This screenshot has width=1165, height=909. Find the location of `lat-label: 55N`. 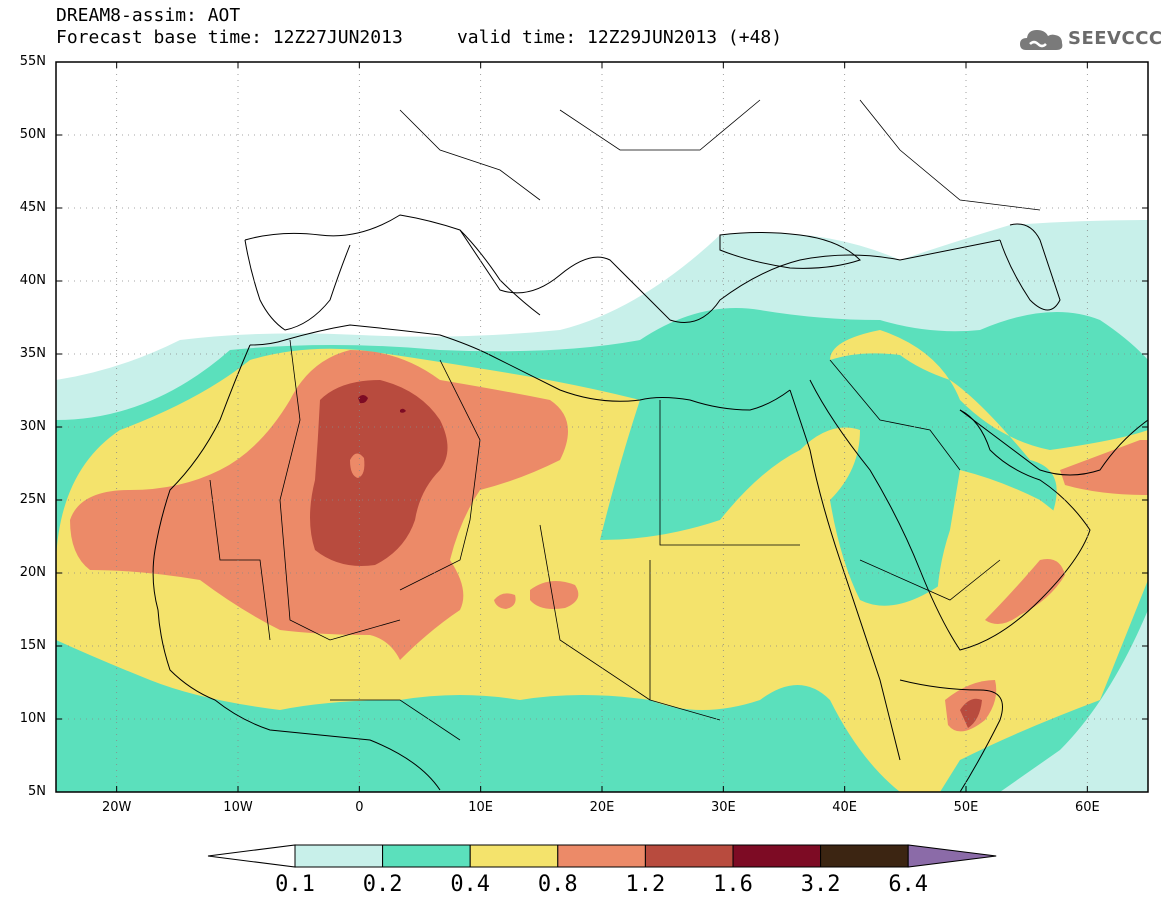

lat-label: 55N is located at coordinates (32, 61).